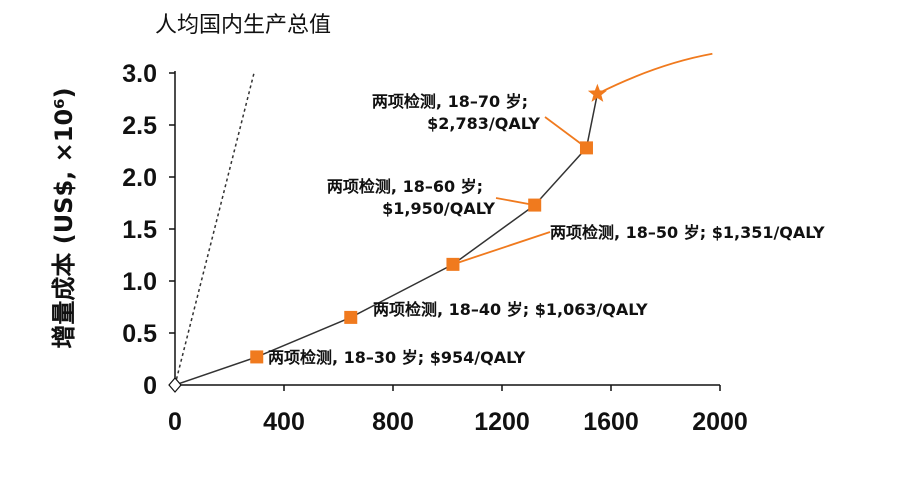 The height and width of the screenshot is (501, 921). I want to click on annotation-label: 两项检测, 18–50 岁; $1,351/QALY, so click(687, 232).